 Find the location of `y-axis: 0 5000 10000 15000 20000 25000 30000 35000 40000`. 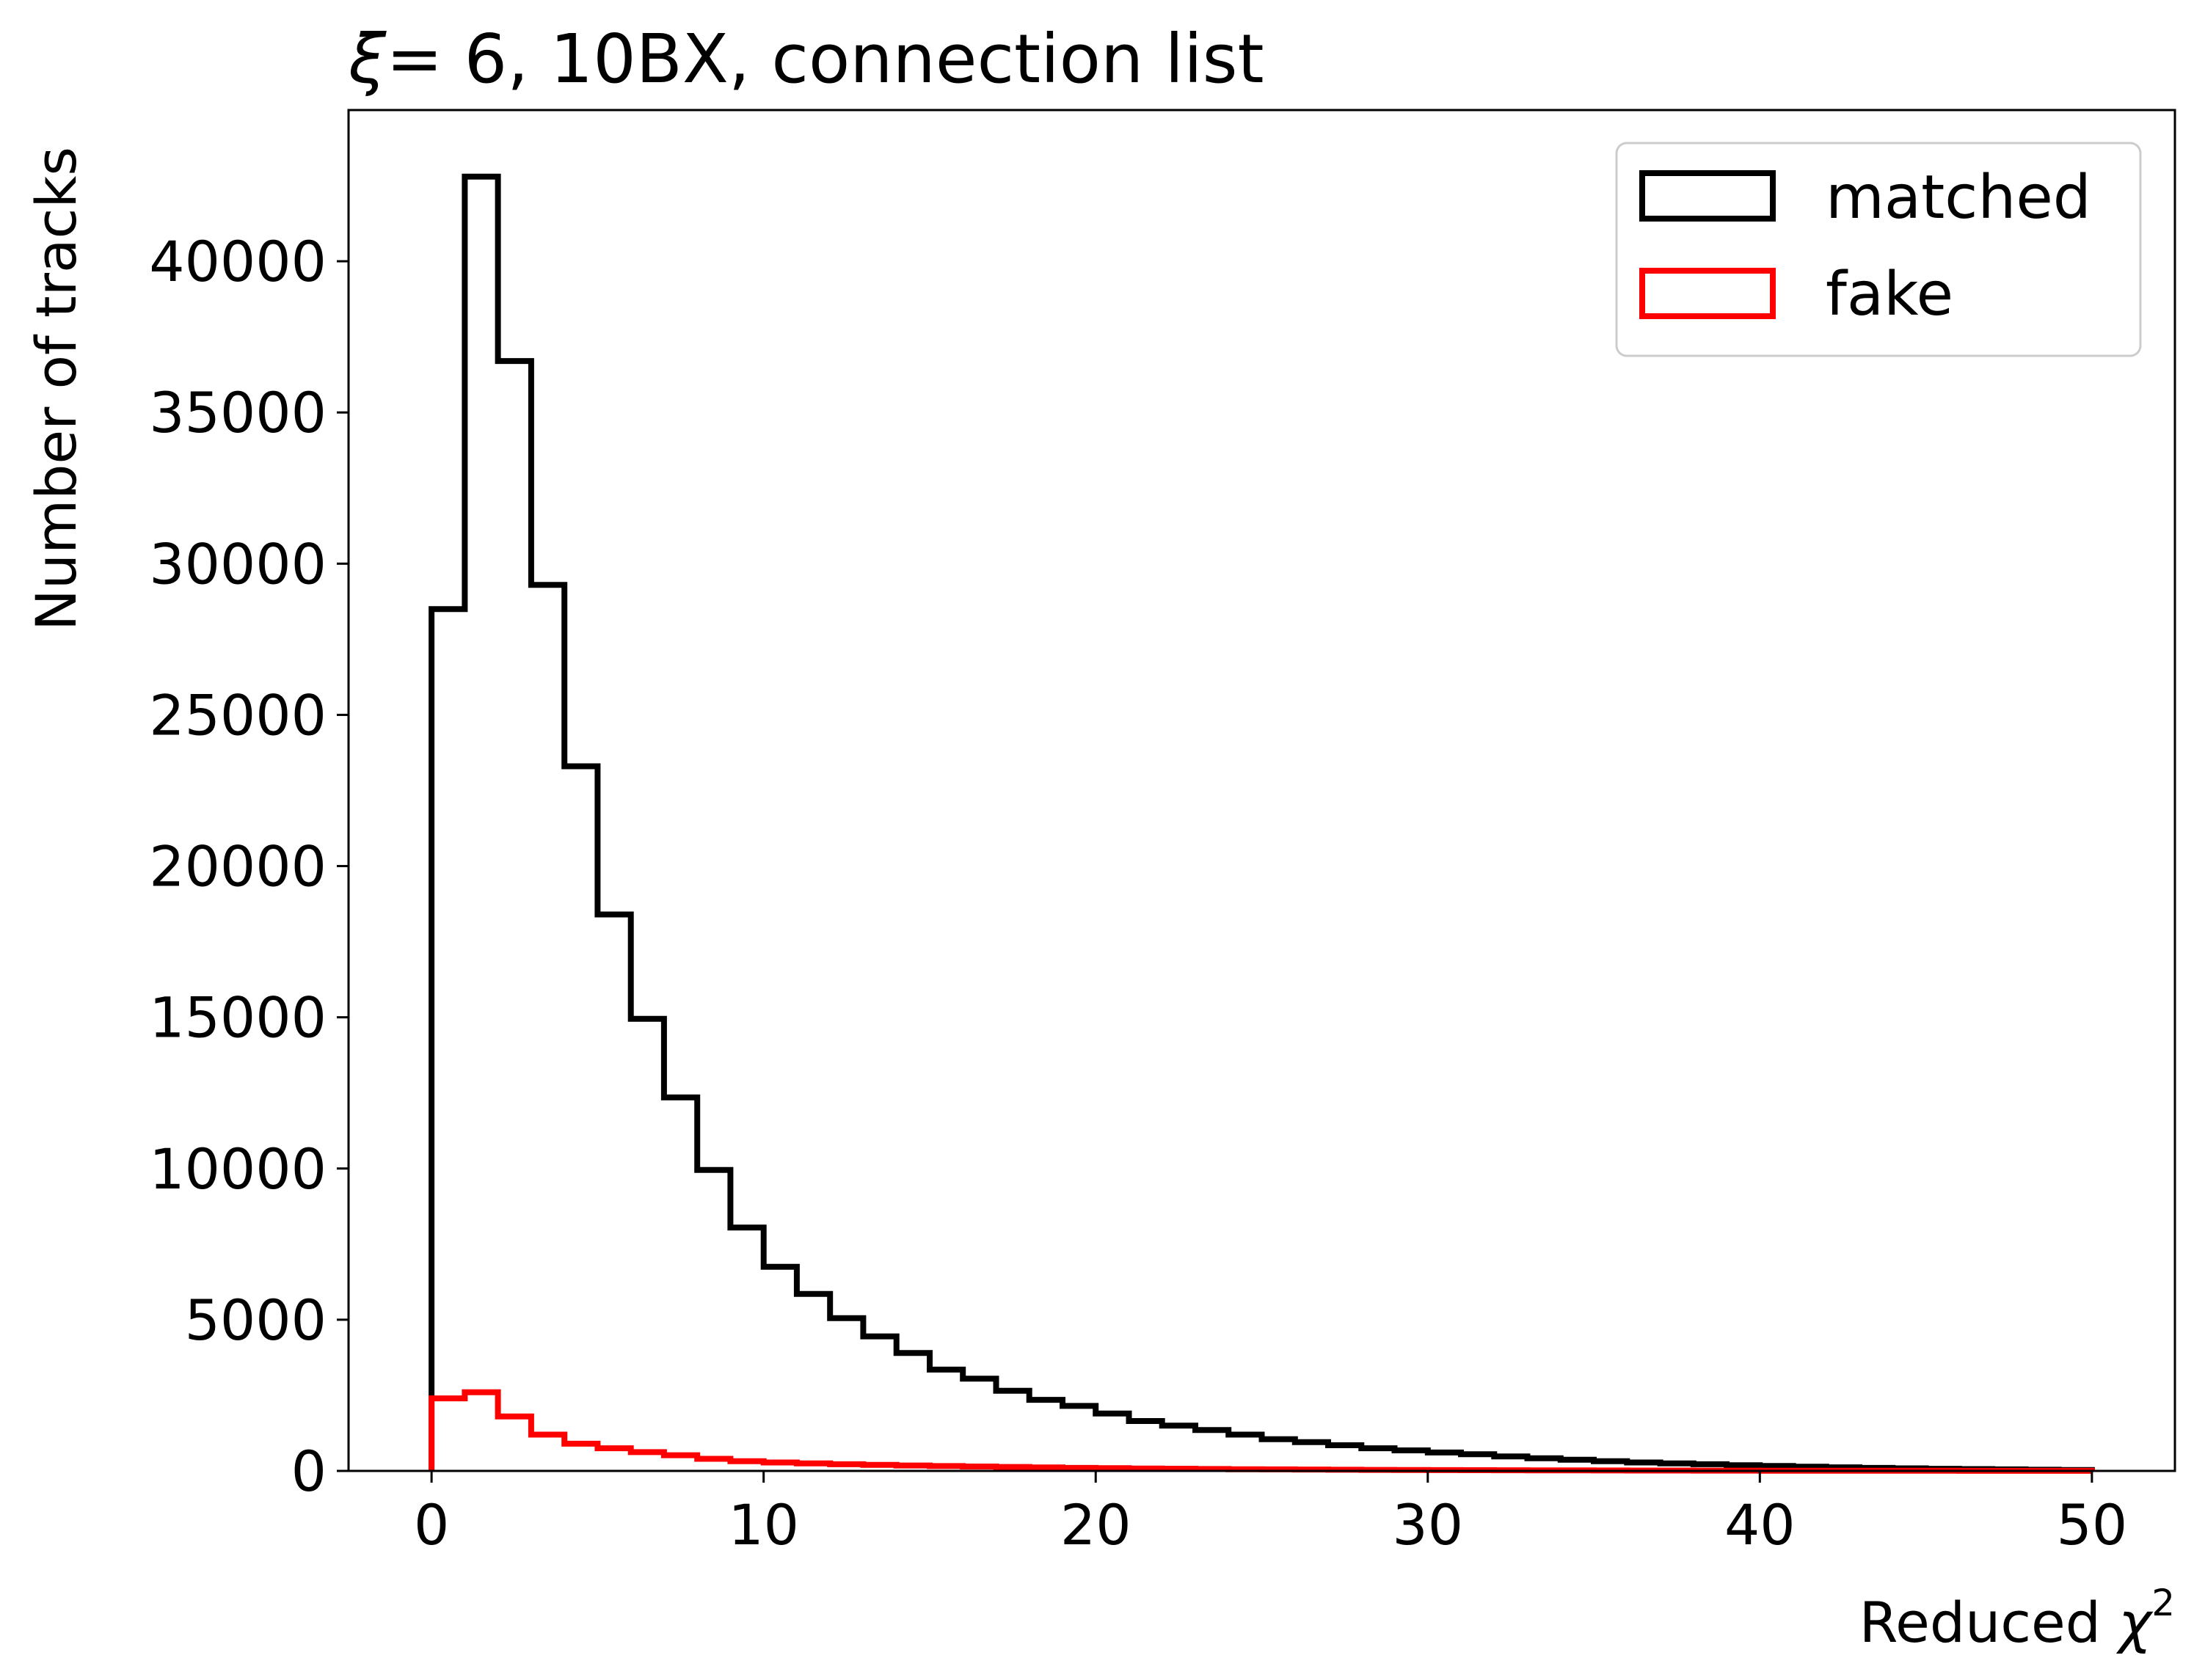

y-axis: 0 5000 10000 15000 20000 25000 30000 35000 40000 is located at coordinates (249, 867).